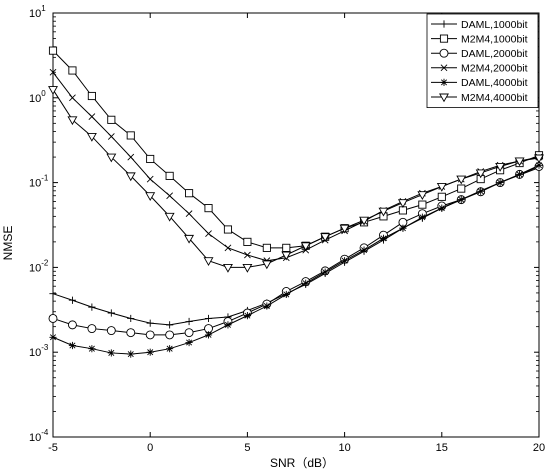  I want to click on legend-item: DAML,2000bit, so click(479, 54).